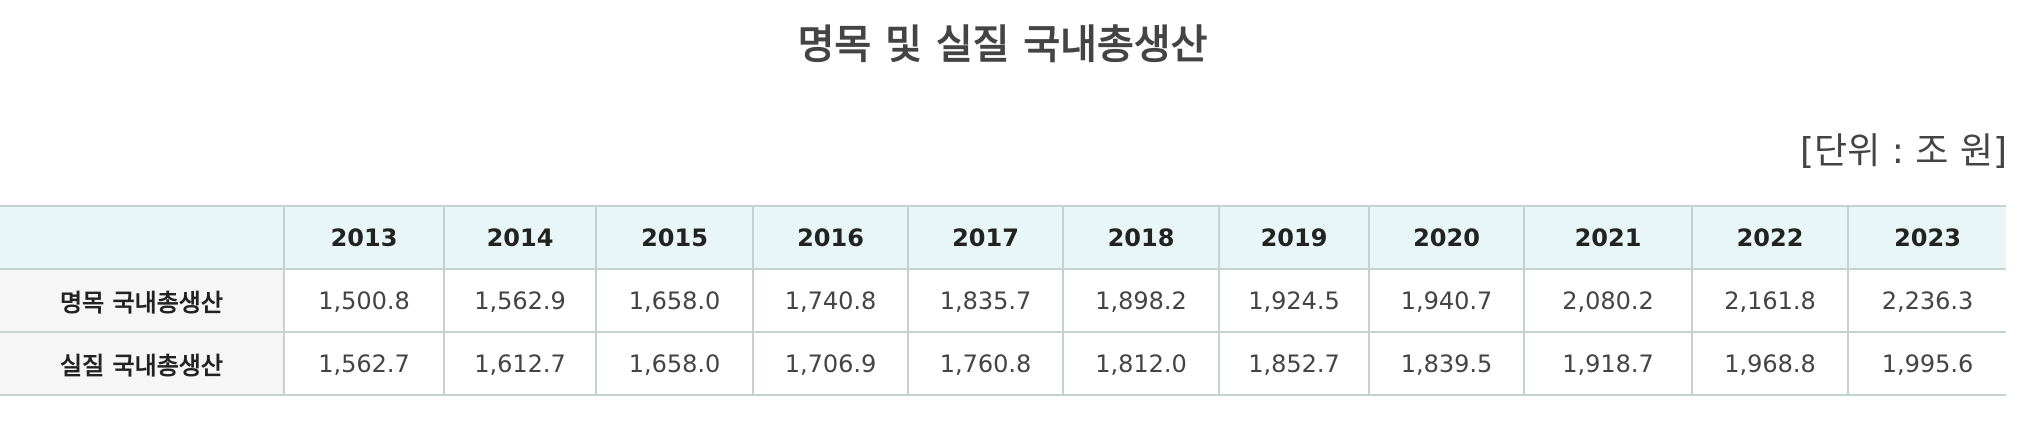 Image resolution: width=2025 pixels, height=441 pixels. I want to click on row-label: 명목 국내총생산, so click(142, 300).